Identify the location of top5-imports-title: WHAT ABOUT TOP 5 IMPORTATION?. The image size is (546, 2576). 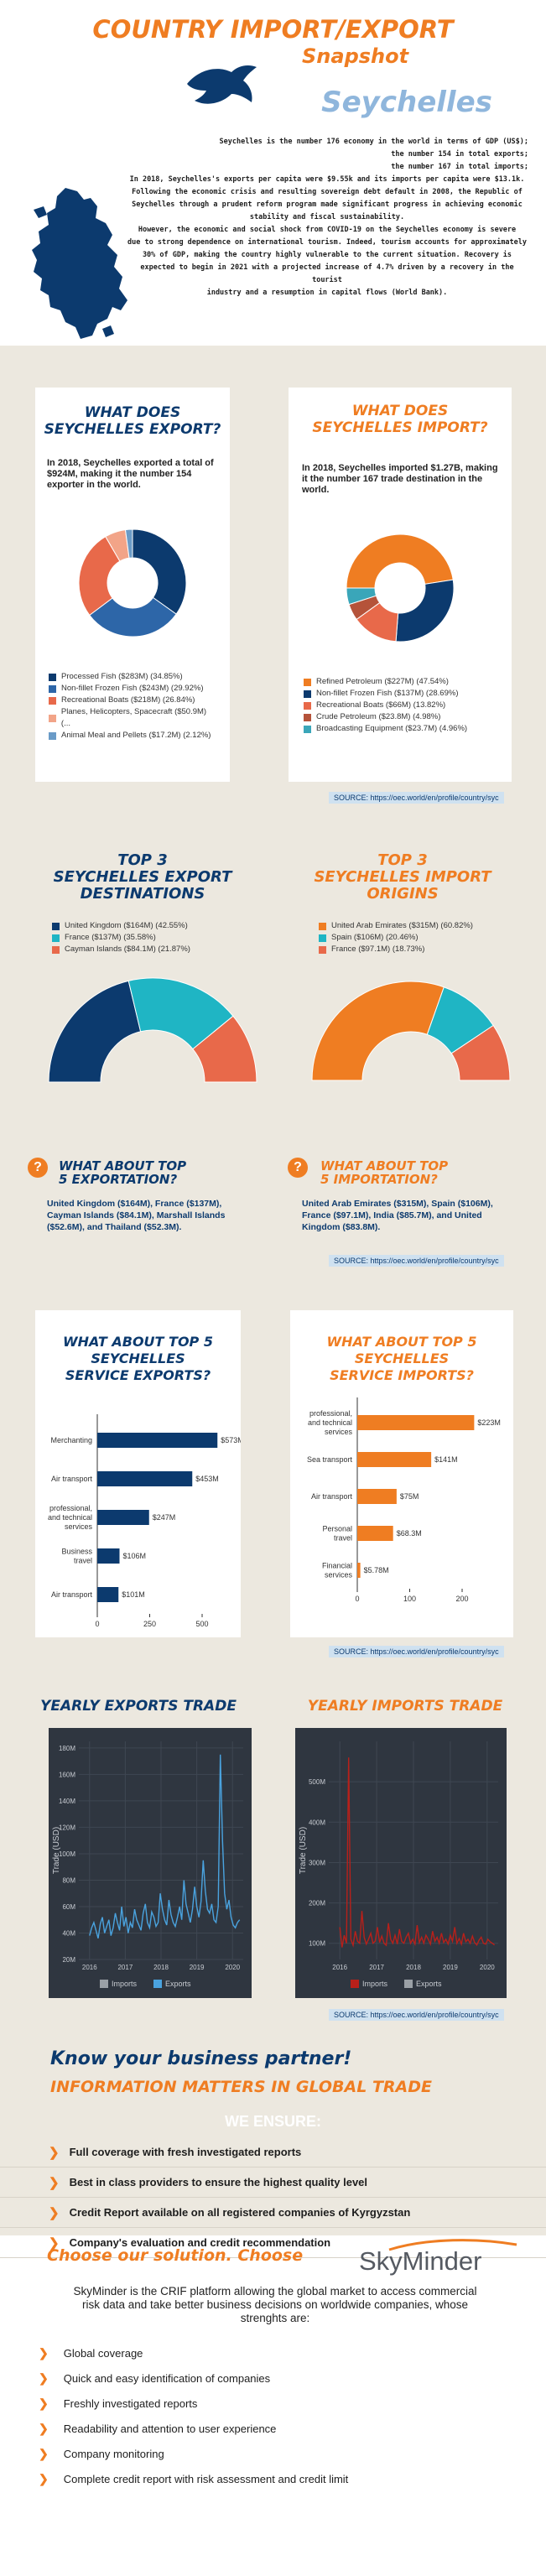
(413, 1172).